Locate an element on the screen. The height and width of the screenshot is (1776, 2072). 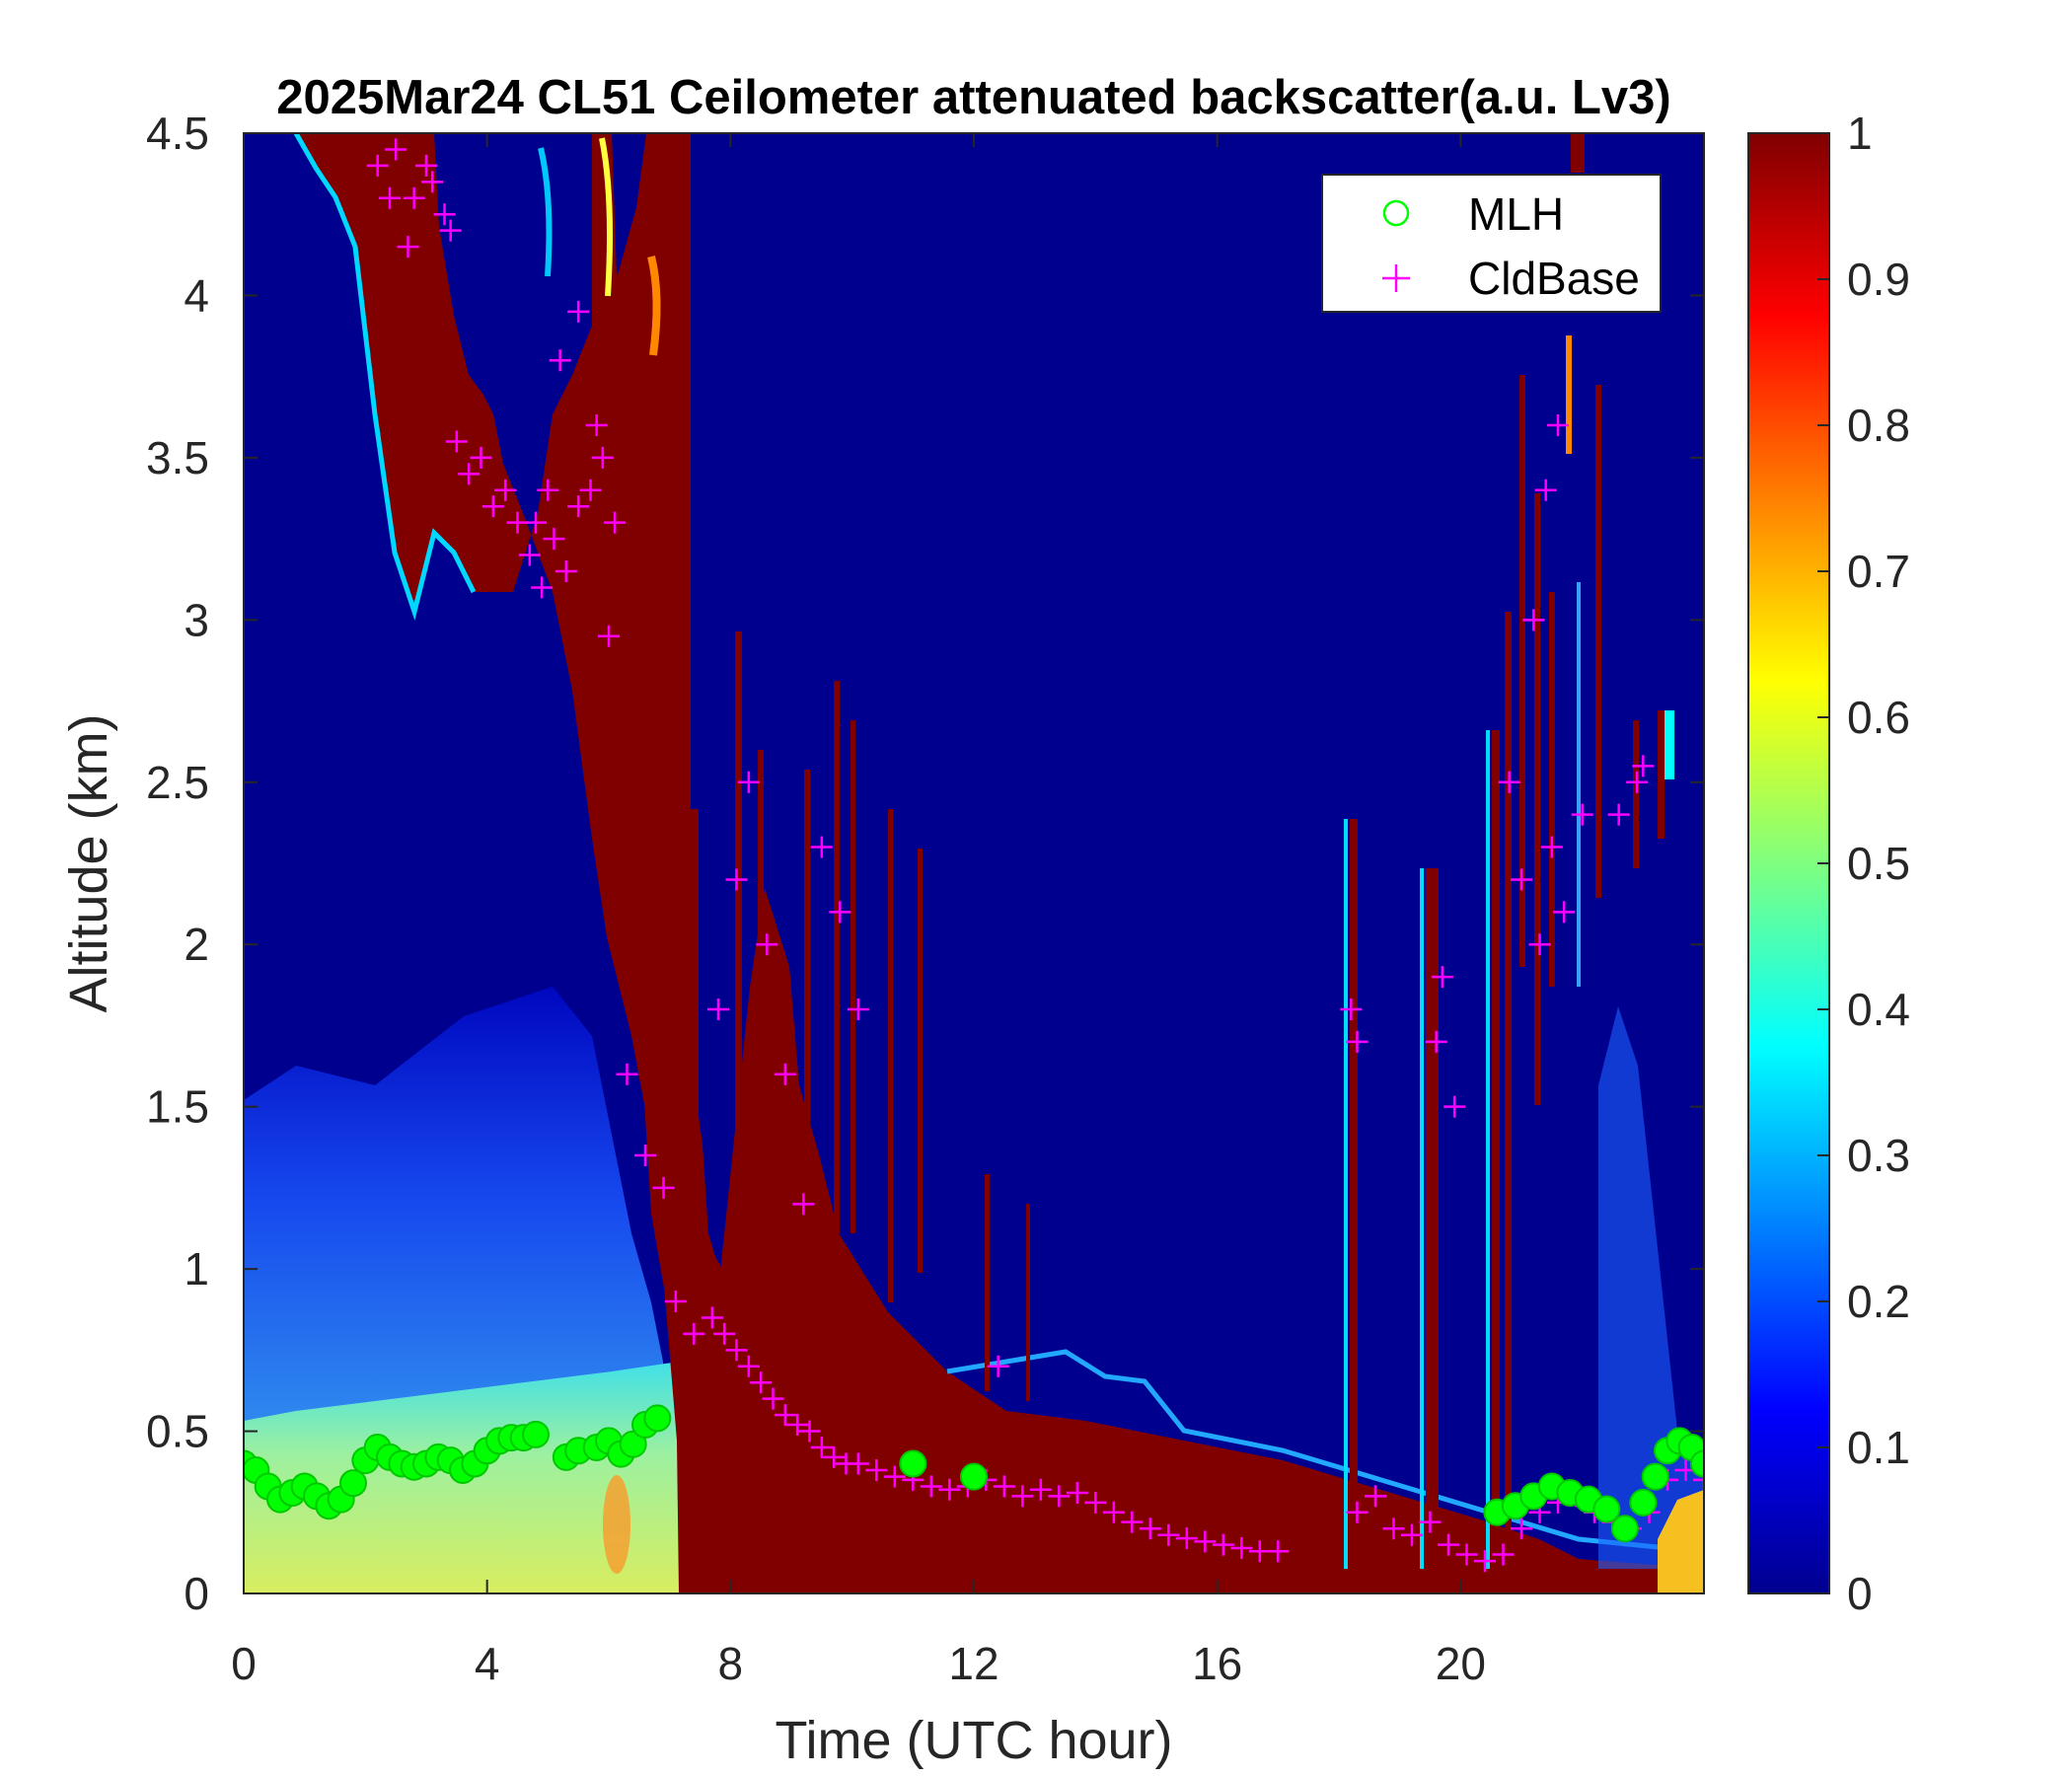
late-day-aerosol is located at coordinates (1651, 1288).